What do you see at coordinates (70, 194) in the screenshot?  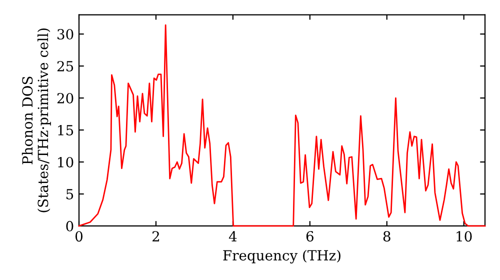 I see `y-tick-label: 5` at bounding box center [70, 194].